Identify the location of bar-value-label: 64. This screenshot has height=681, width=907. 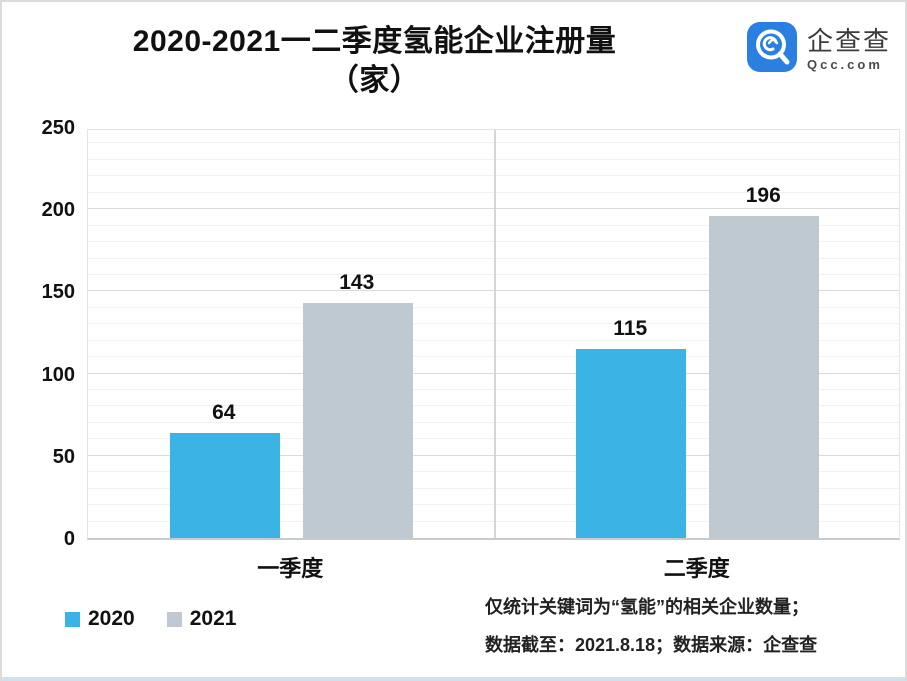
(224, 412).